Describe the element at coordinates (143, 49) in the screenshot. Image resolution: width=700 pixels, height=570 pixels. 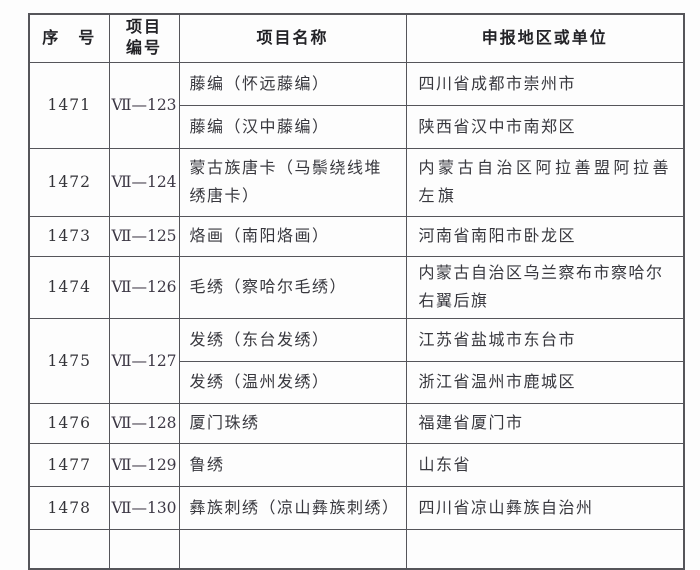
I see `header-code-line2: 编号` at that location.